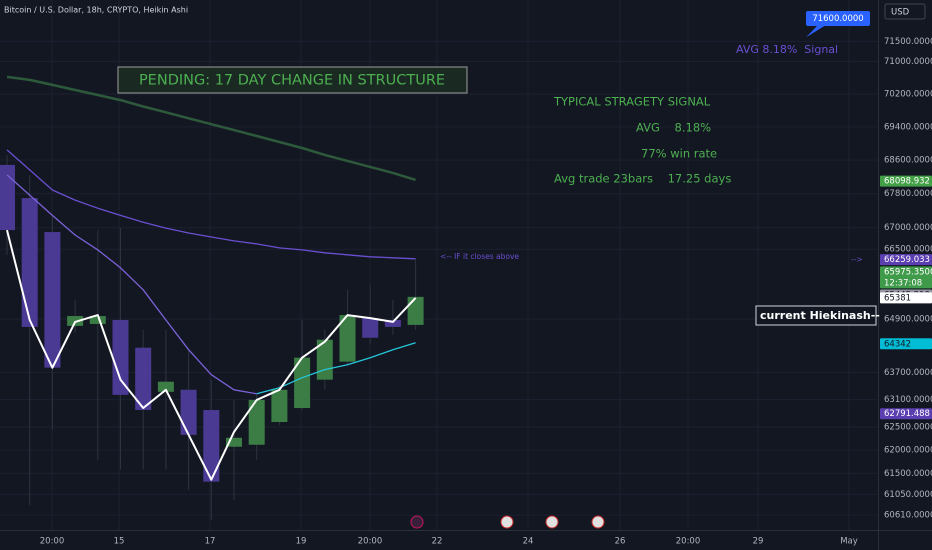 The height and width of the screenshot is (550, 932). I want to click on pending-text: PENDING: 17 DAY CHANGE IN STRUCTURE, so click(292, 81).